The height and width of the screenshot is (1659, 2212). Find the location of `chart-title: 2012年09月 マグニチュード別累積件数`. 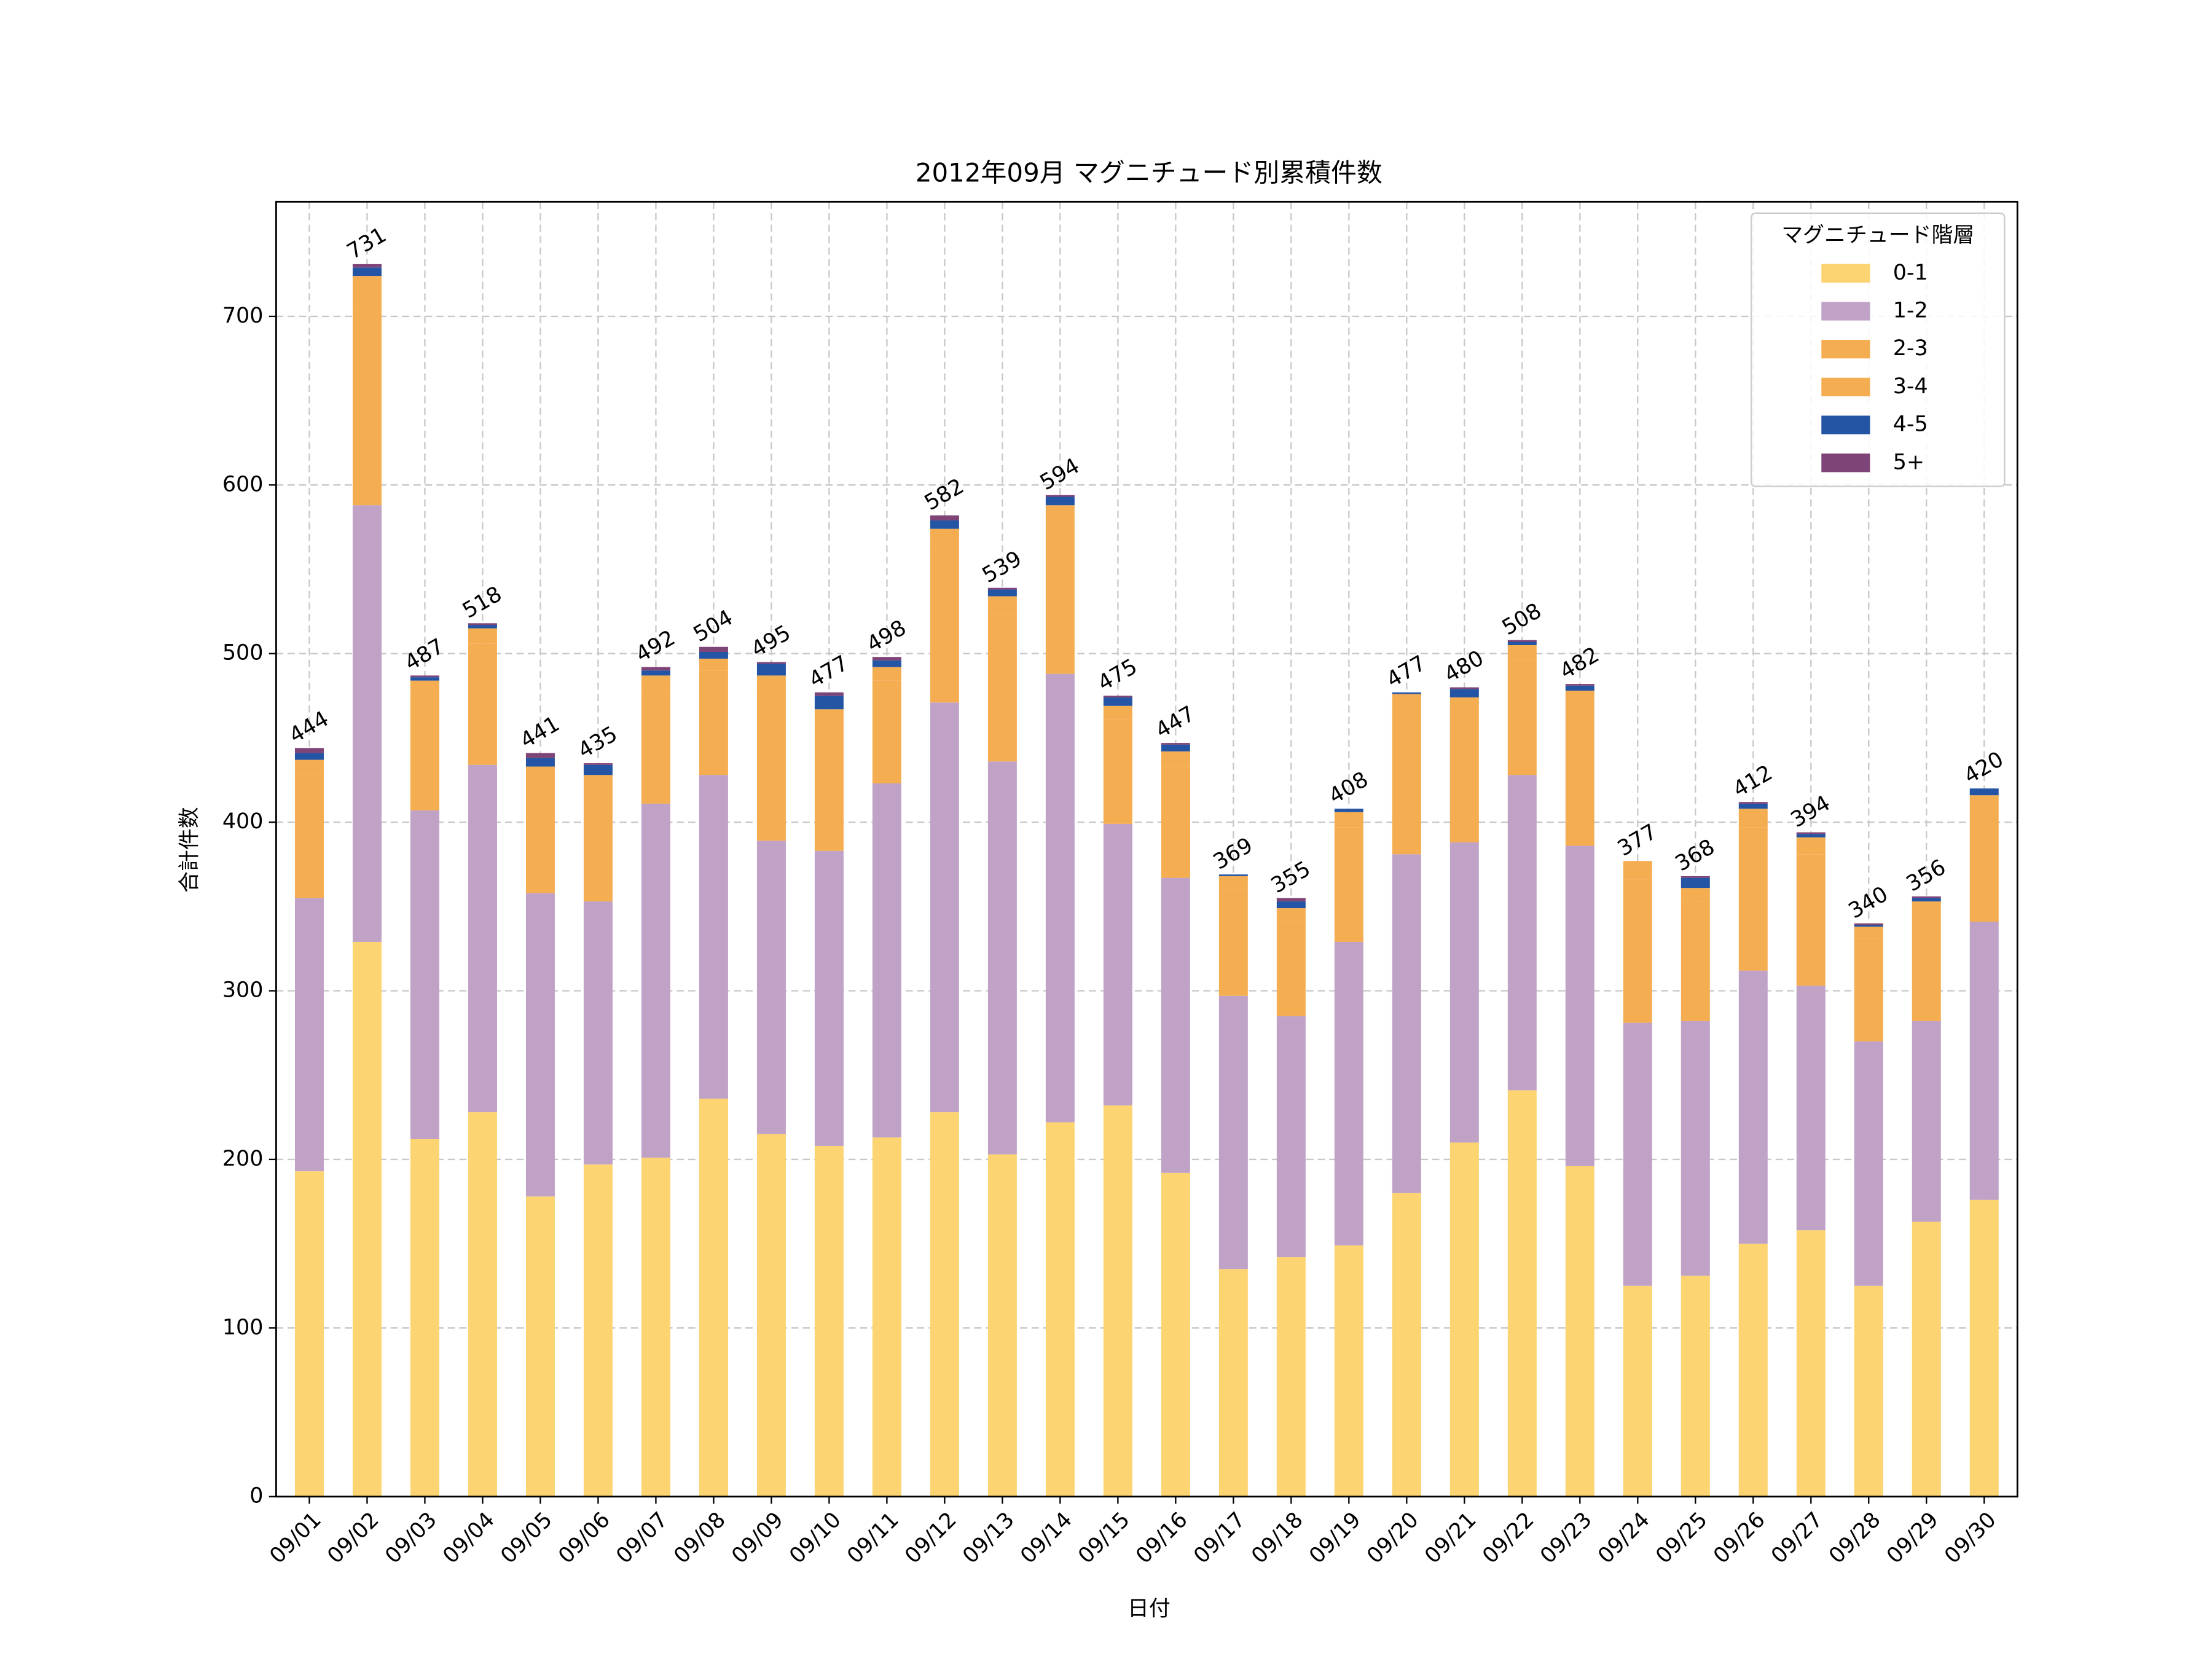

chart-title: 2012年09月 マグニチュード別累積件数 is located at coordinates (1149, 173).